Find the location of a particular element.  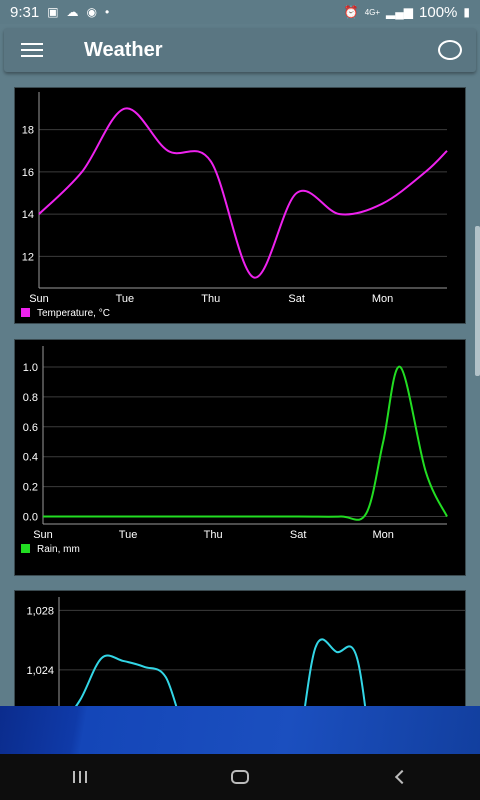

page-title: Weather is located at coordinates (123, 49).